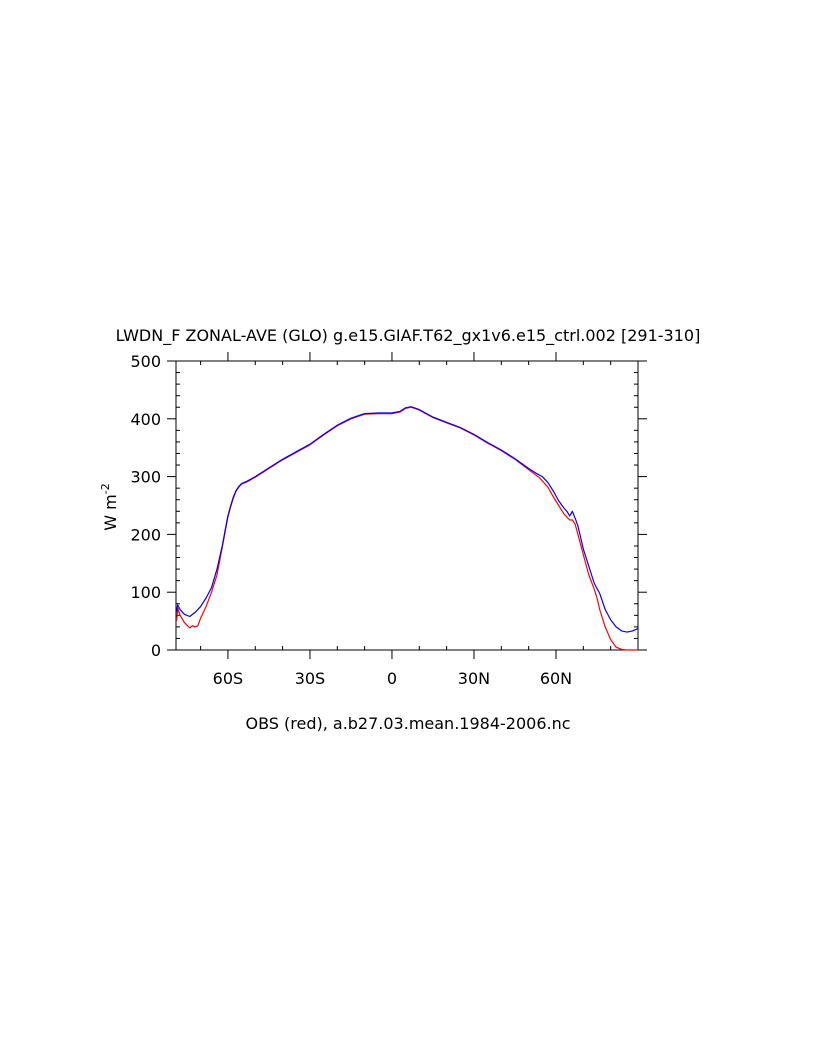 This screenshot has width=818, height=1055. What do you see at coordinates (145, 506) in the screenshot?
I see `y-tick-labels: 0 100 200 300 400 500` at bounding box center [145, 506].